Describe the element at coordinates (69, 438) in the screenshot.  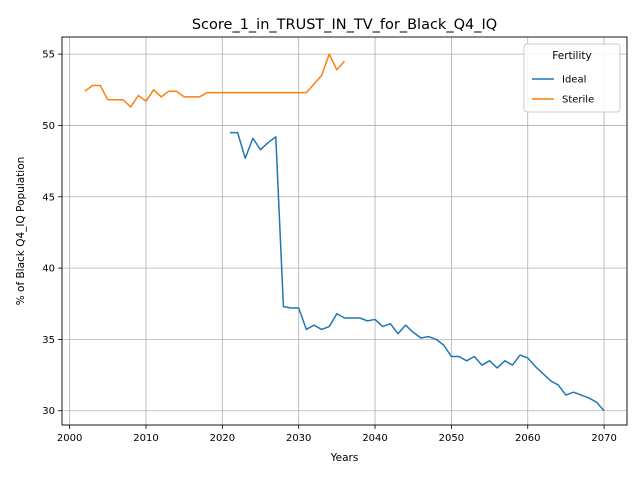
I see `x-tick-label: 2000` at that location.